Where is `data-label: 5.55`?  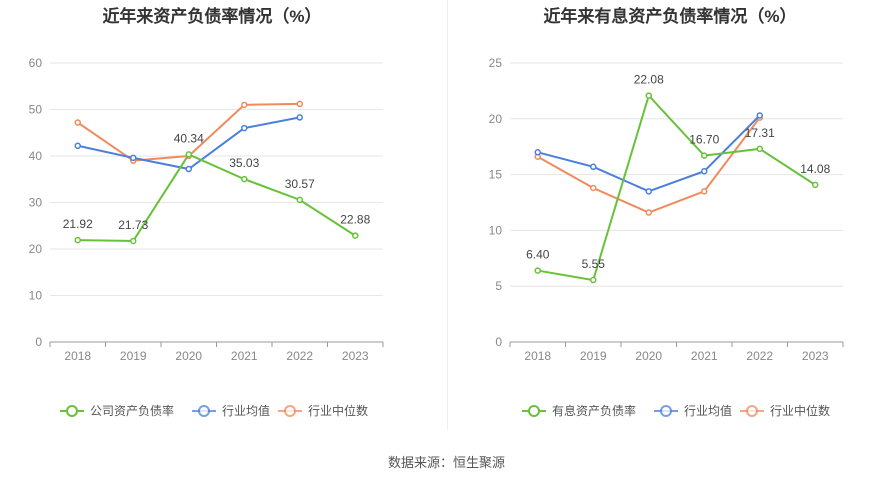 data-label: 5.55 is located at coordinates (594, 264).